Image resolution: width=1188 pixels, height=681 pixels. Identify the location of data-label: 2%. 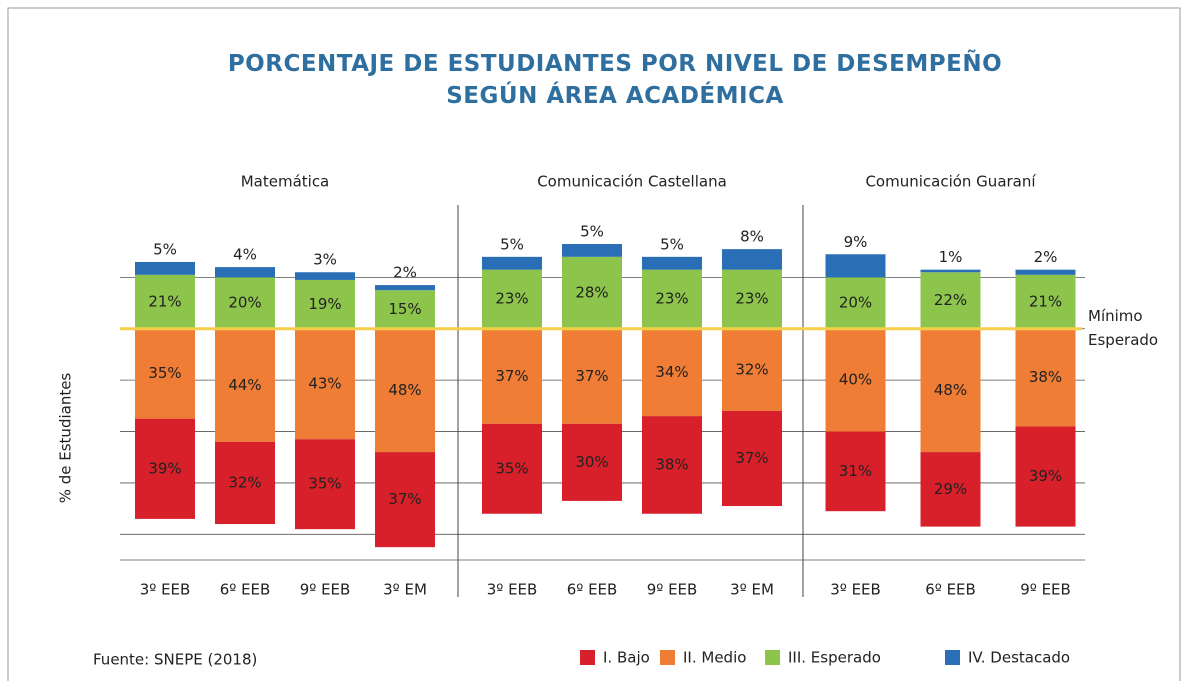
(1046, 257).